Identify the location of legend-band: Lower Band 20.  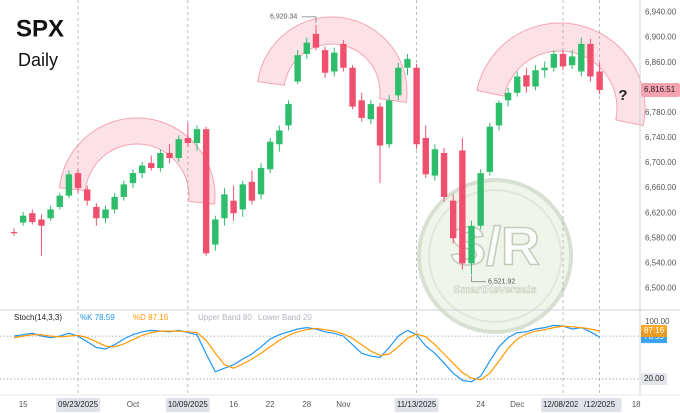
(285, 317).